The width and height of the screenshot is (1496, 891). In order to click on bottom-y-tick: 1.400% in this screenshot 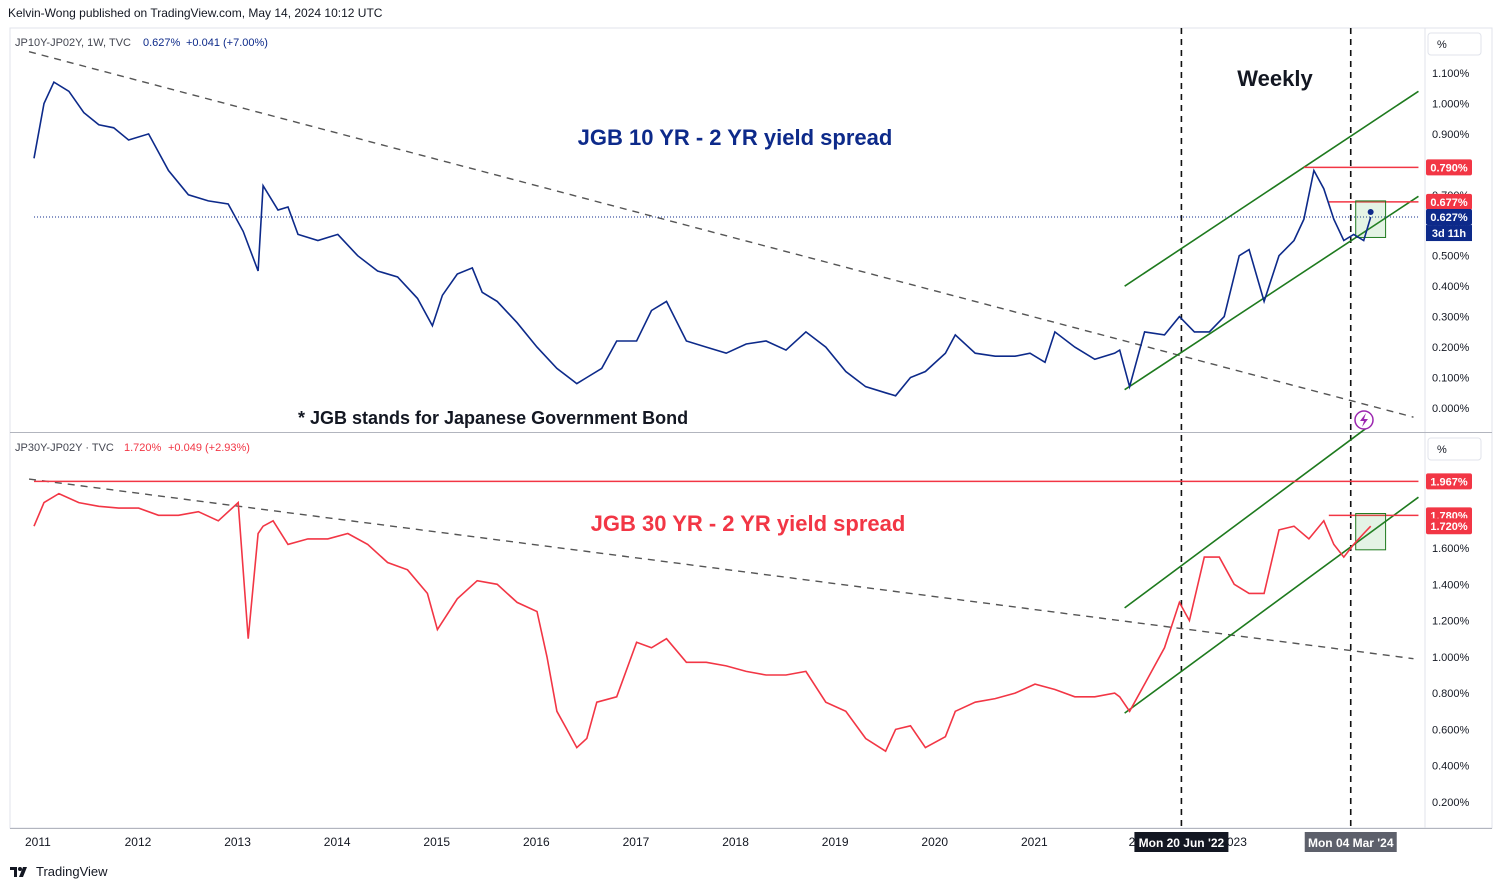, I will do `click(1451, 585)`.